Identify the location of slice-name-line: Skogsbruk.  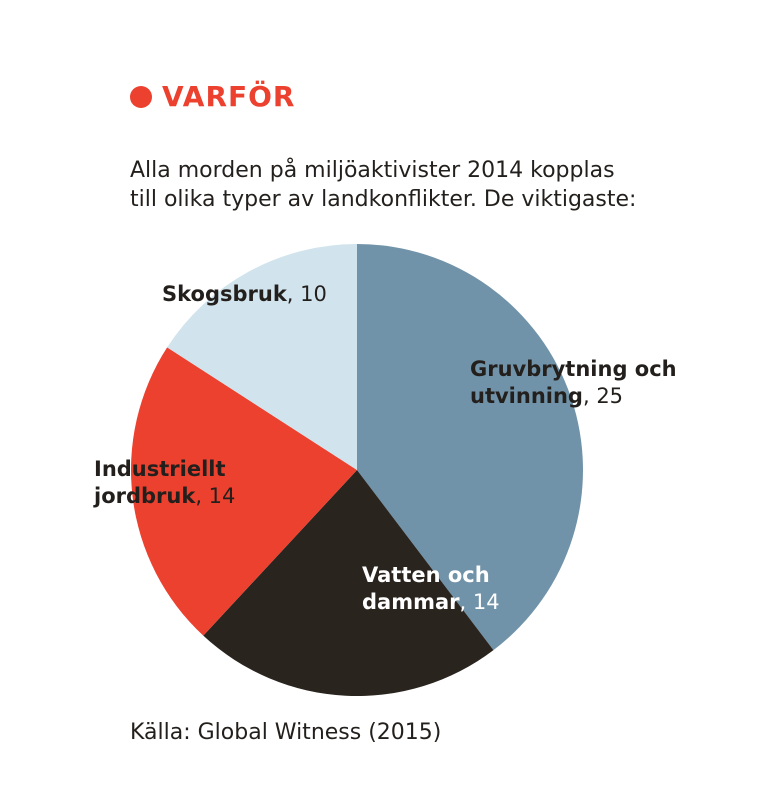
(224, 294).